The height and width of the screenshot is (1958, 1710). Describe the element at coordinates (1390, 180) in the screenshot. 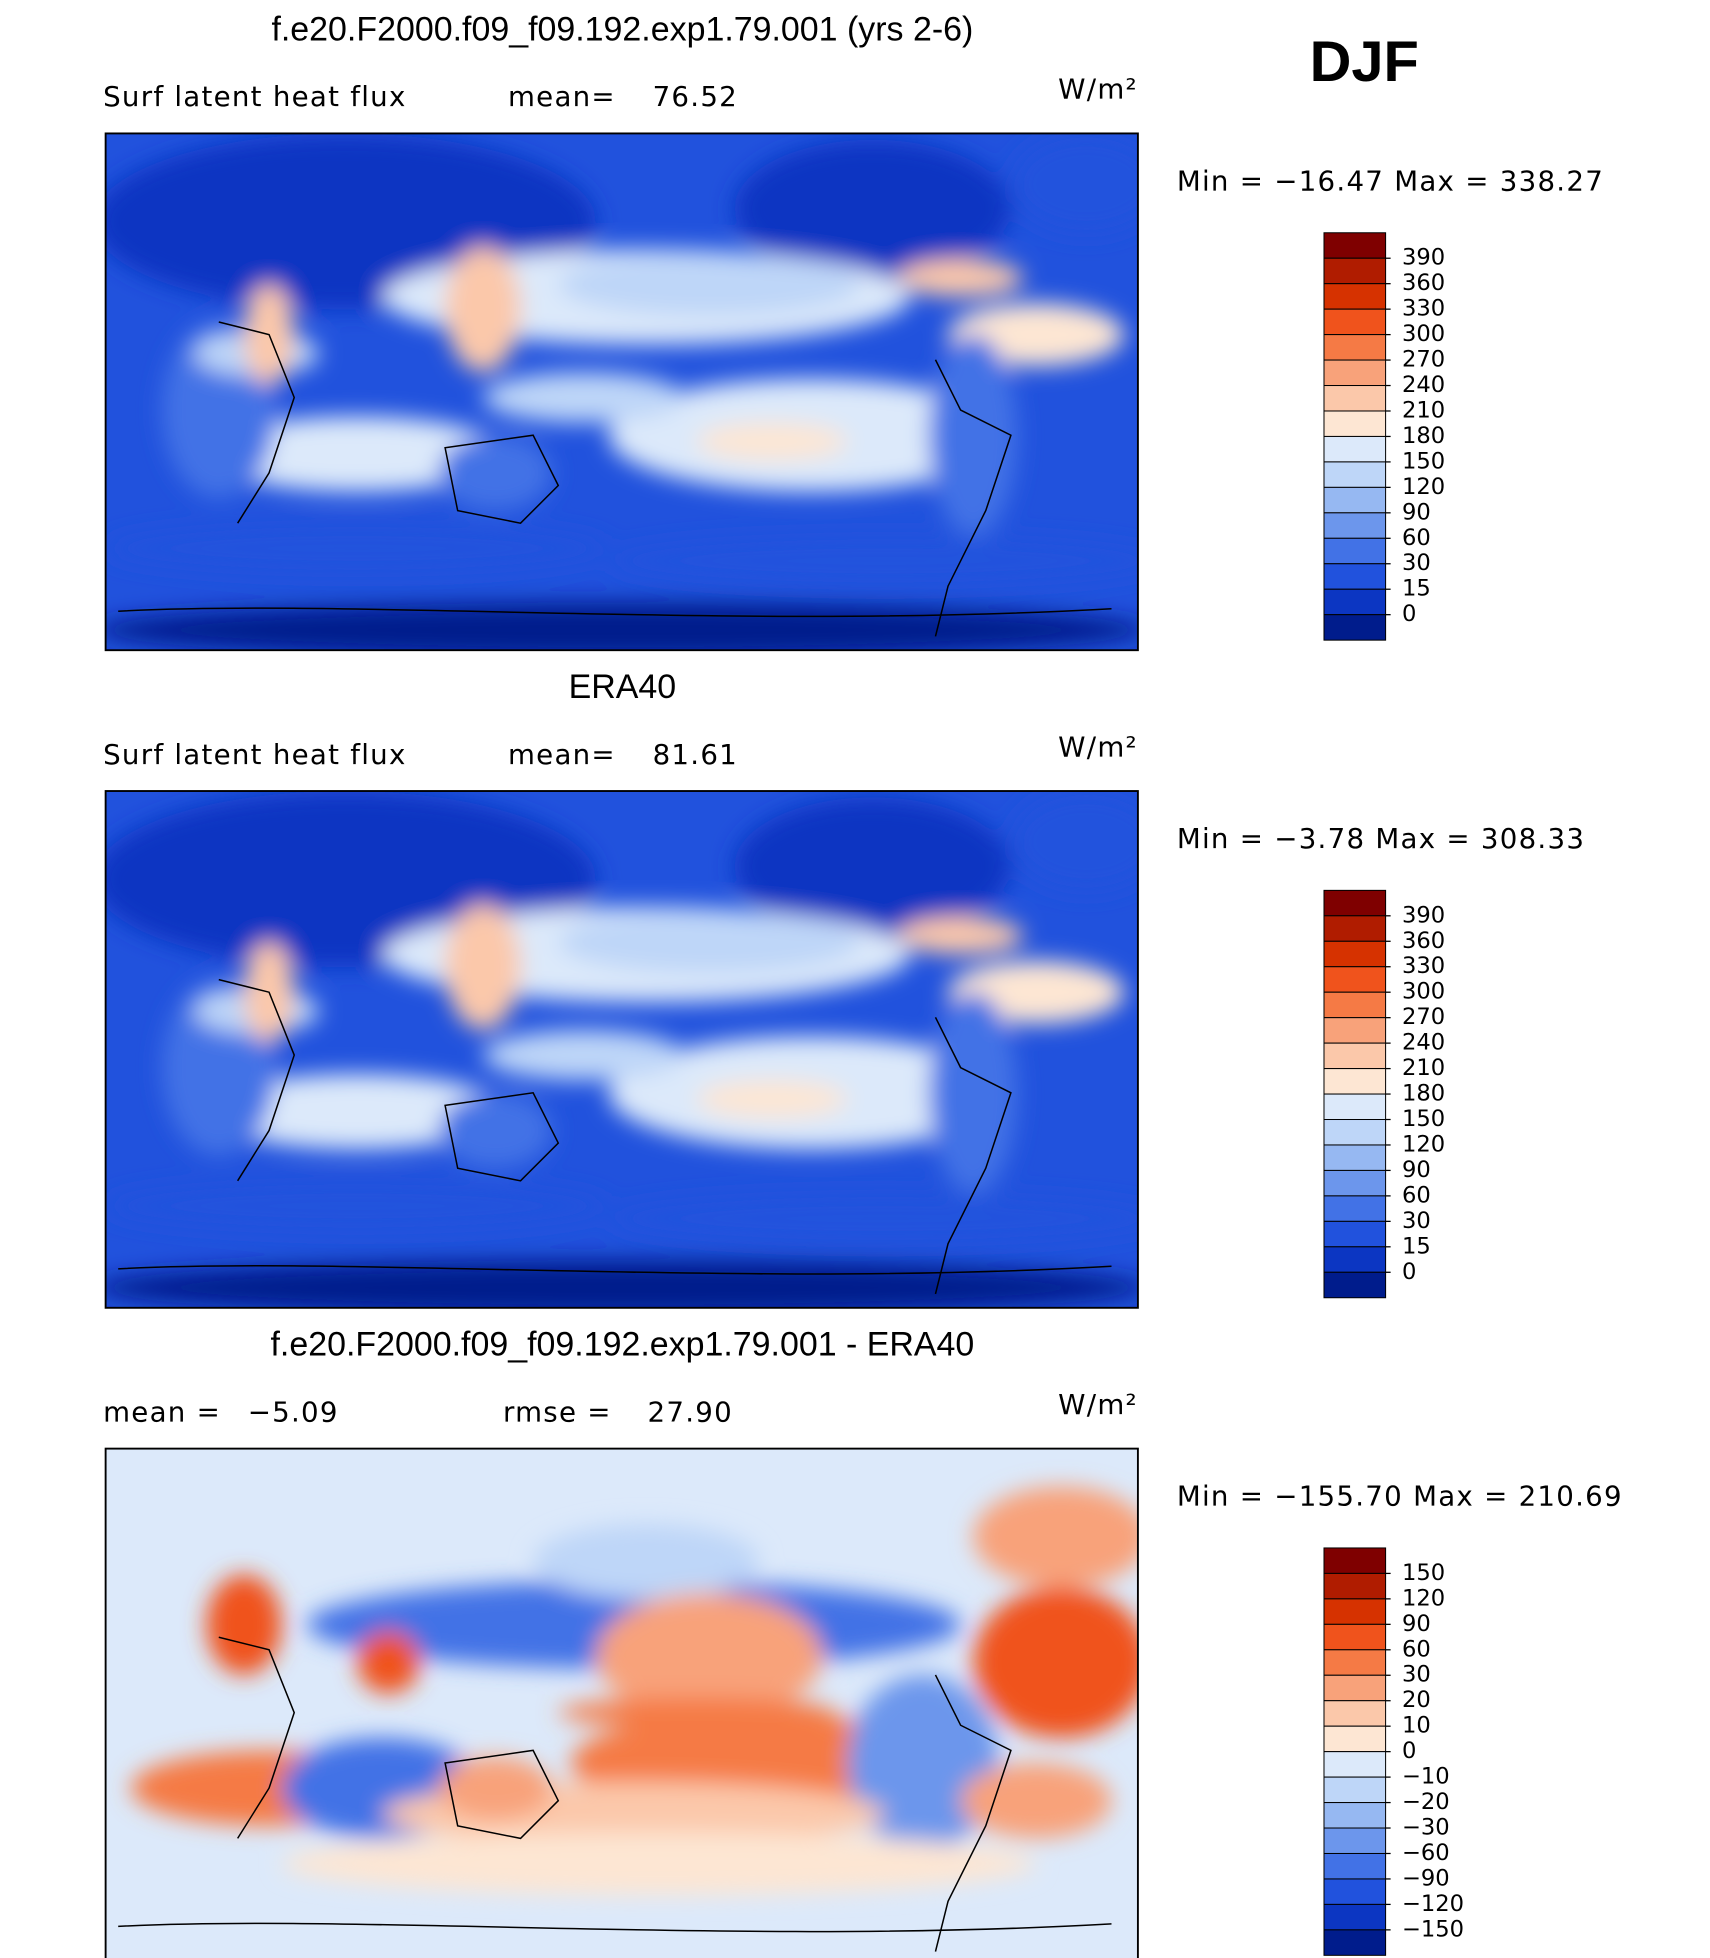

I see `extremes: Min = −16.47 Max = 338.27` at that location.